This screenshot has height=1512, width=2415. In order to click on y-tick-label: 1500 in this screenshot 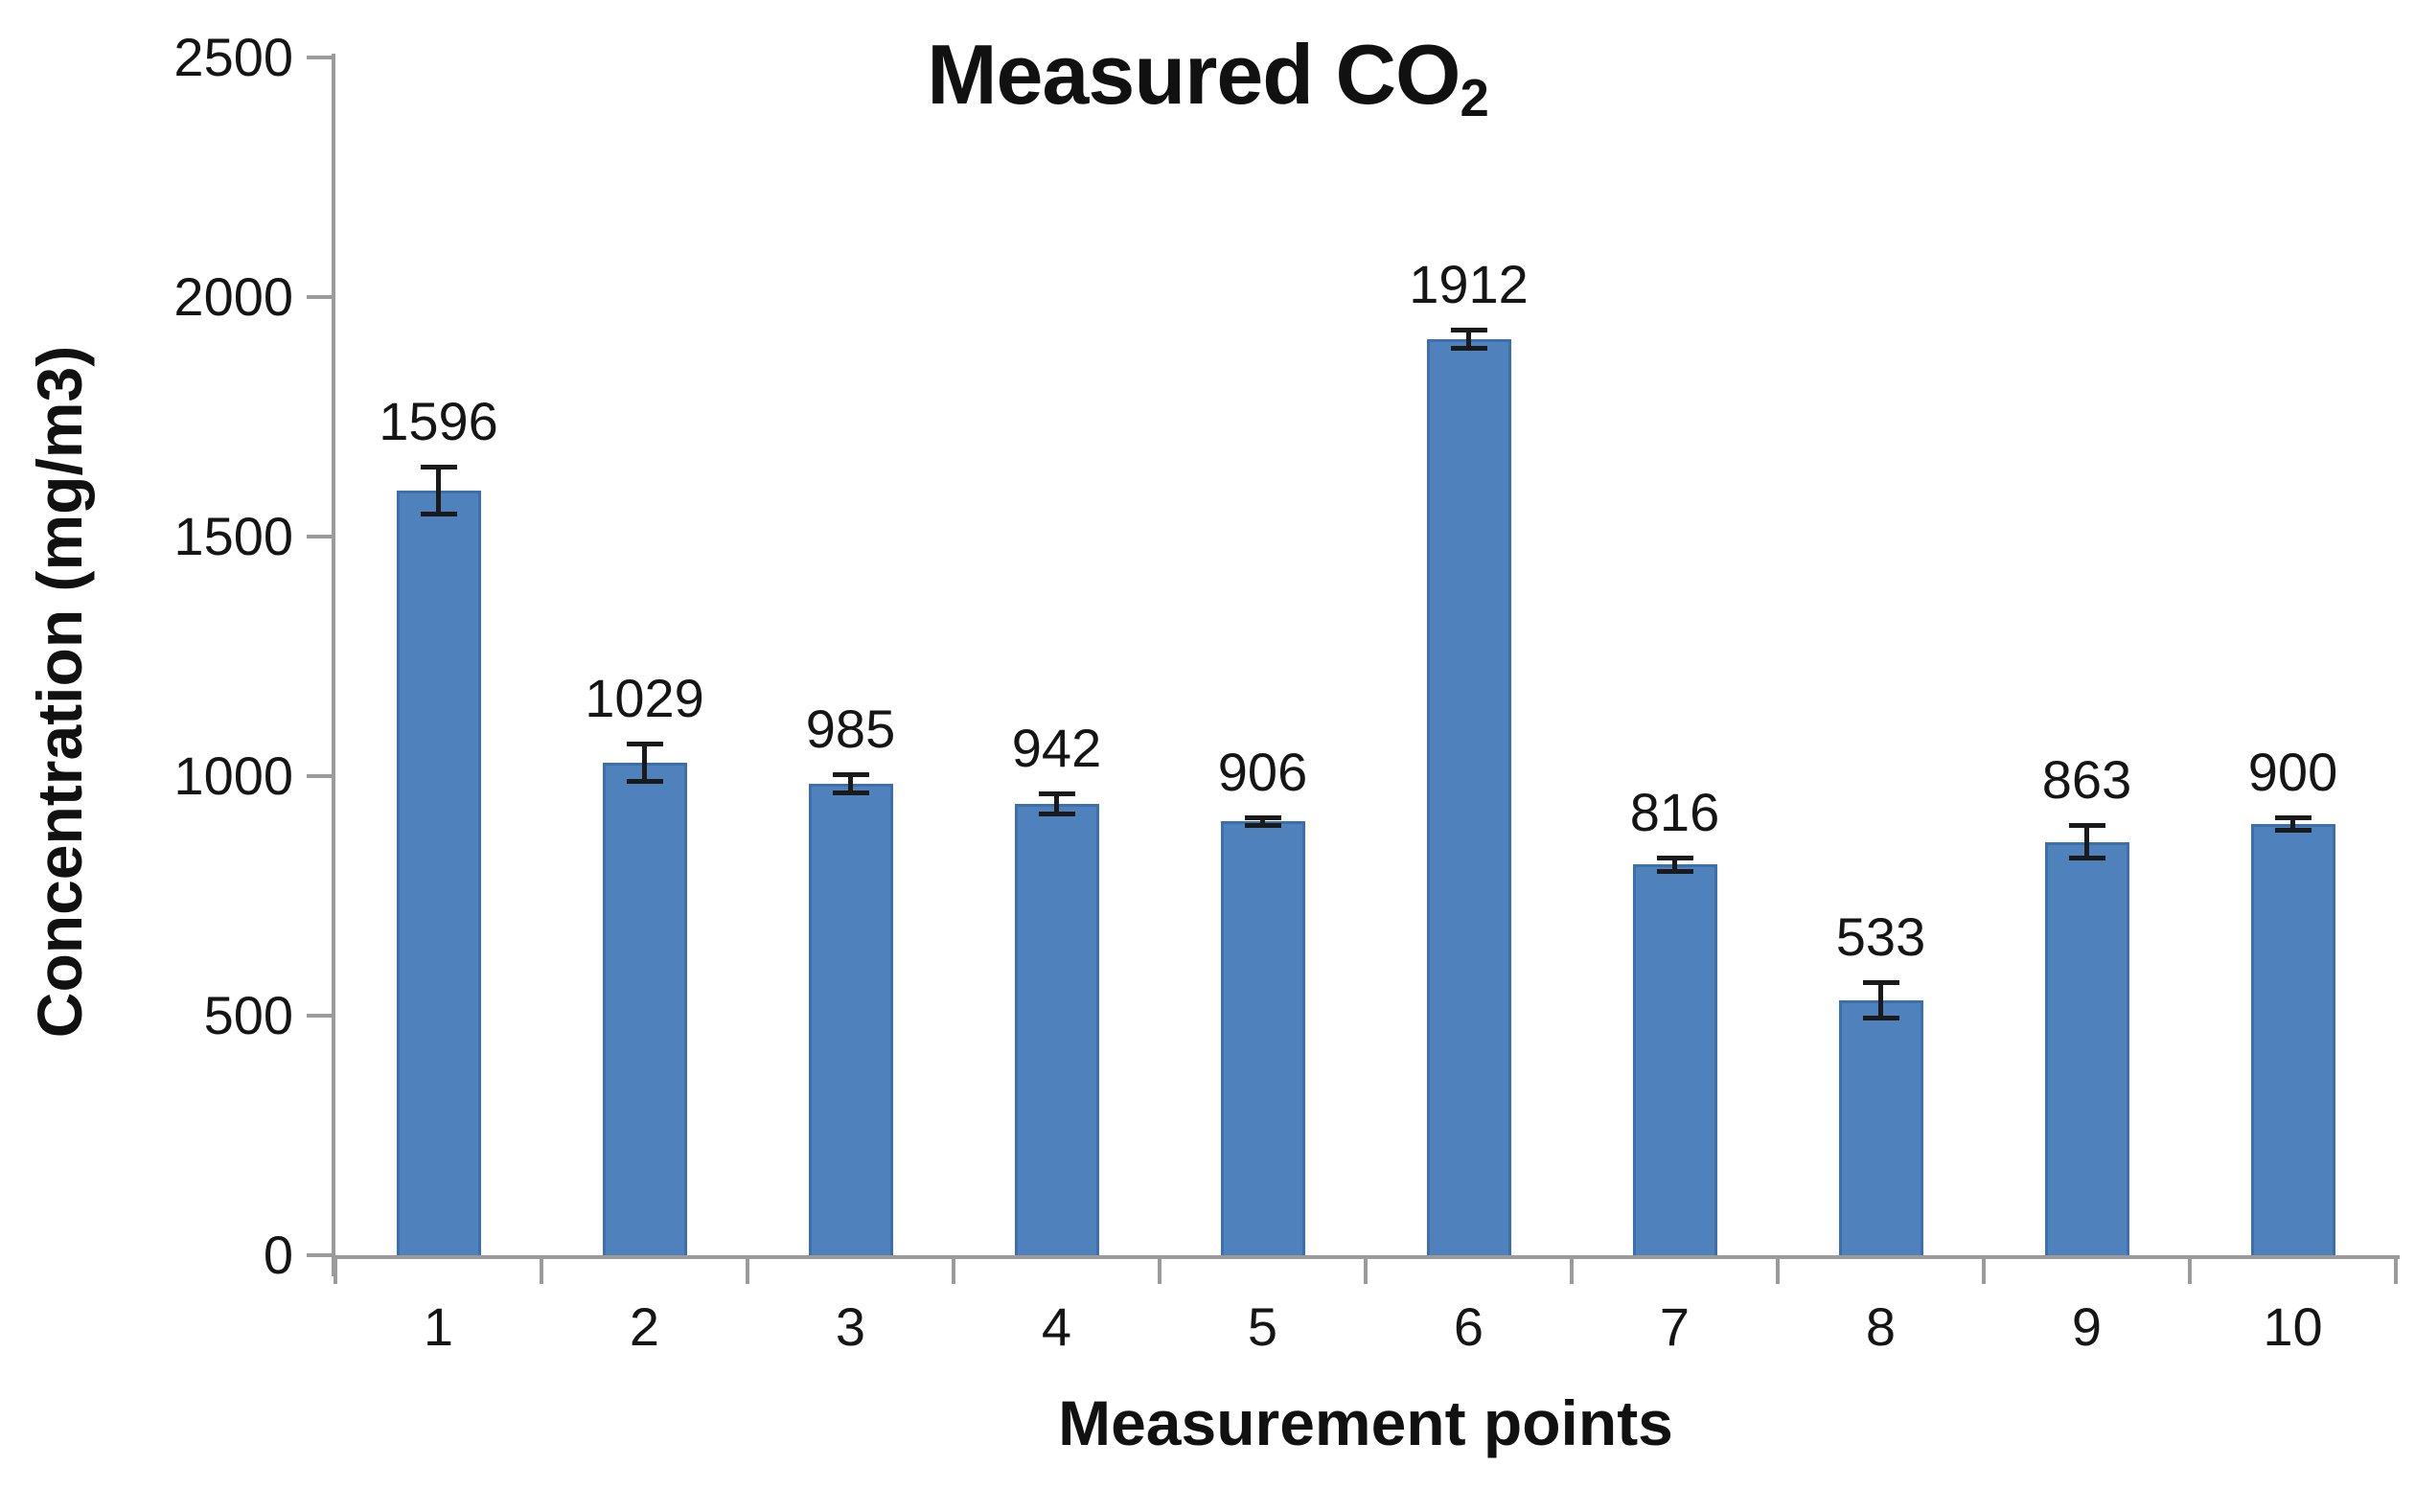, I will do `click(233, 536)`.